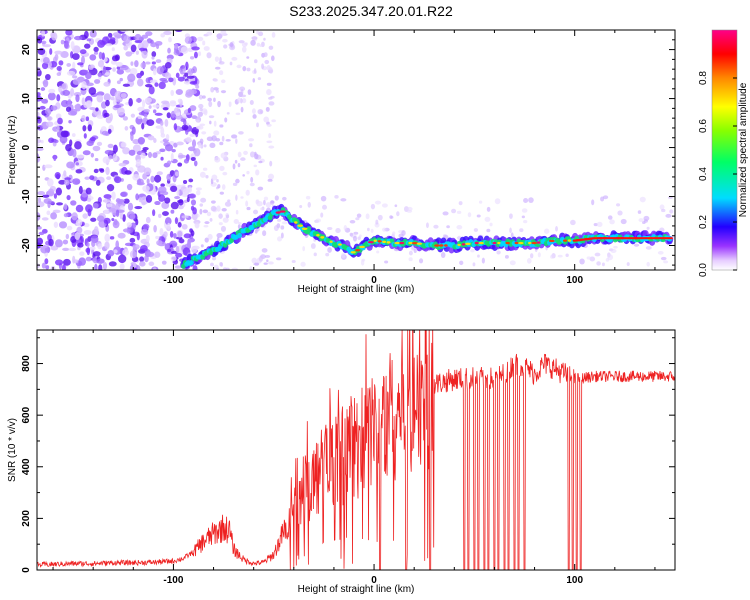 Image resolution: width=750 pixels, height=600 pixels. Describe the element at coordinates (26, 414) in the screenshot. I see `y-tick-label: 600` at that location.